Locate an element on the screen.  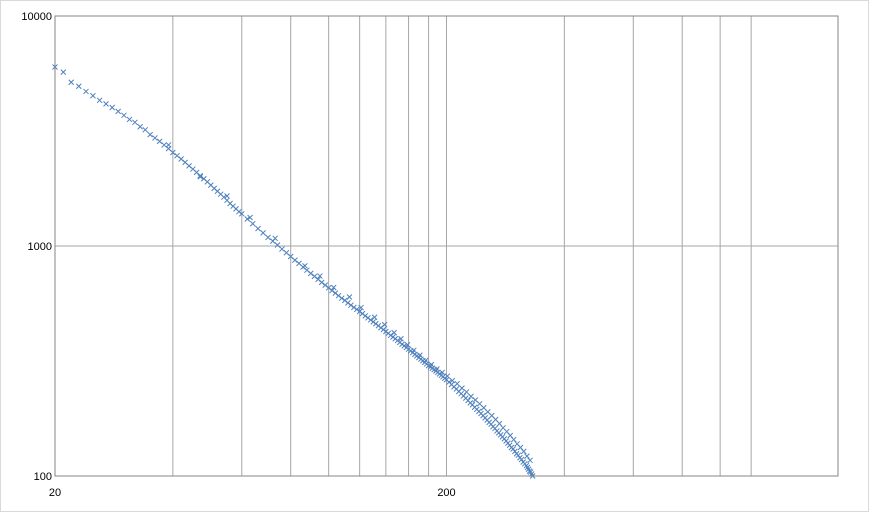
y-tick-label: 1000 is located at coordinates (40, 247).